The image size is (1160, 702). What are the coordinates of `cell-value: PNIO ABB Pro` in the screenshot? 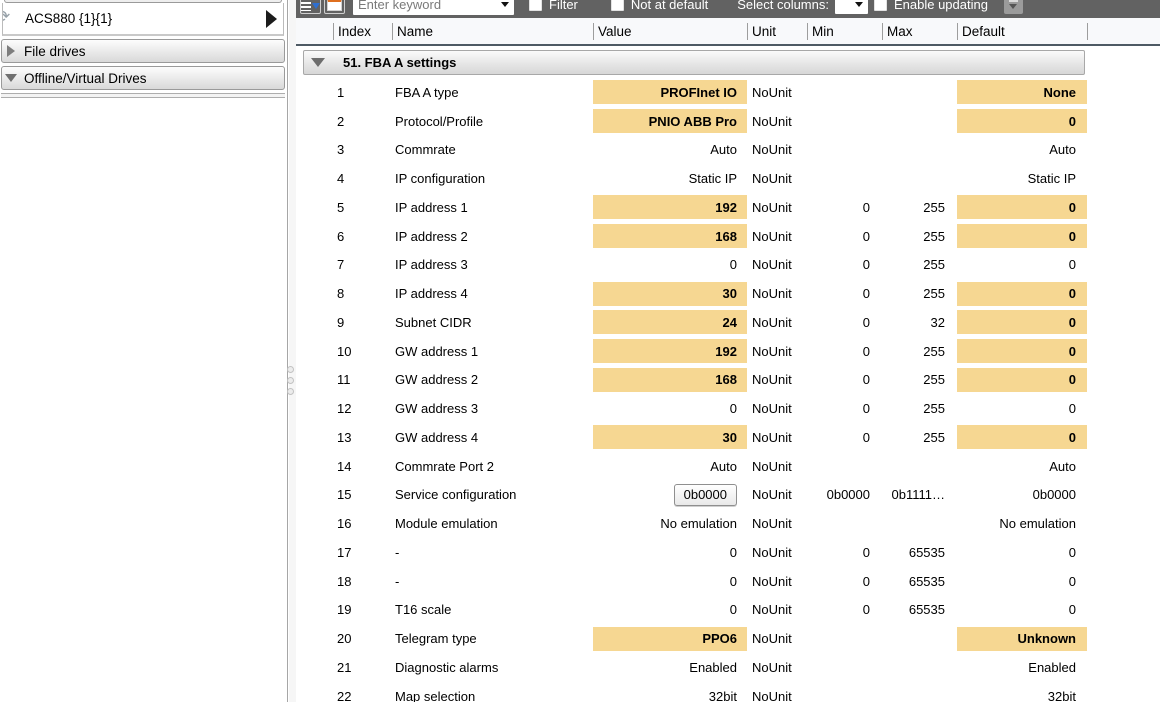 It's located at (670, 121).